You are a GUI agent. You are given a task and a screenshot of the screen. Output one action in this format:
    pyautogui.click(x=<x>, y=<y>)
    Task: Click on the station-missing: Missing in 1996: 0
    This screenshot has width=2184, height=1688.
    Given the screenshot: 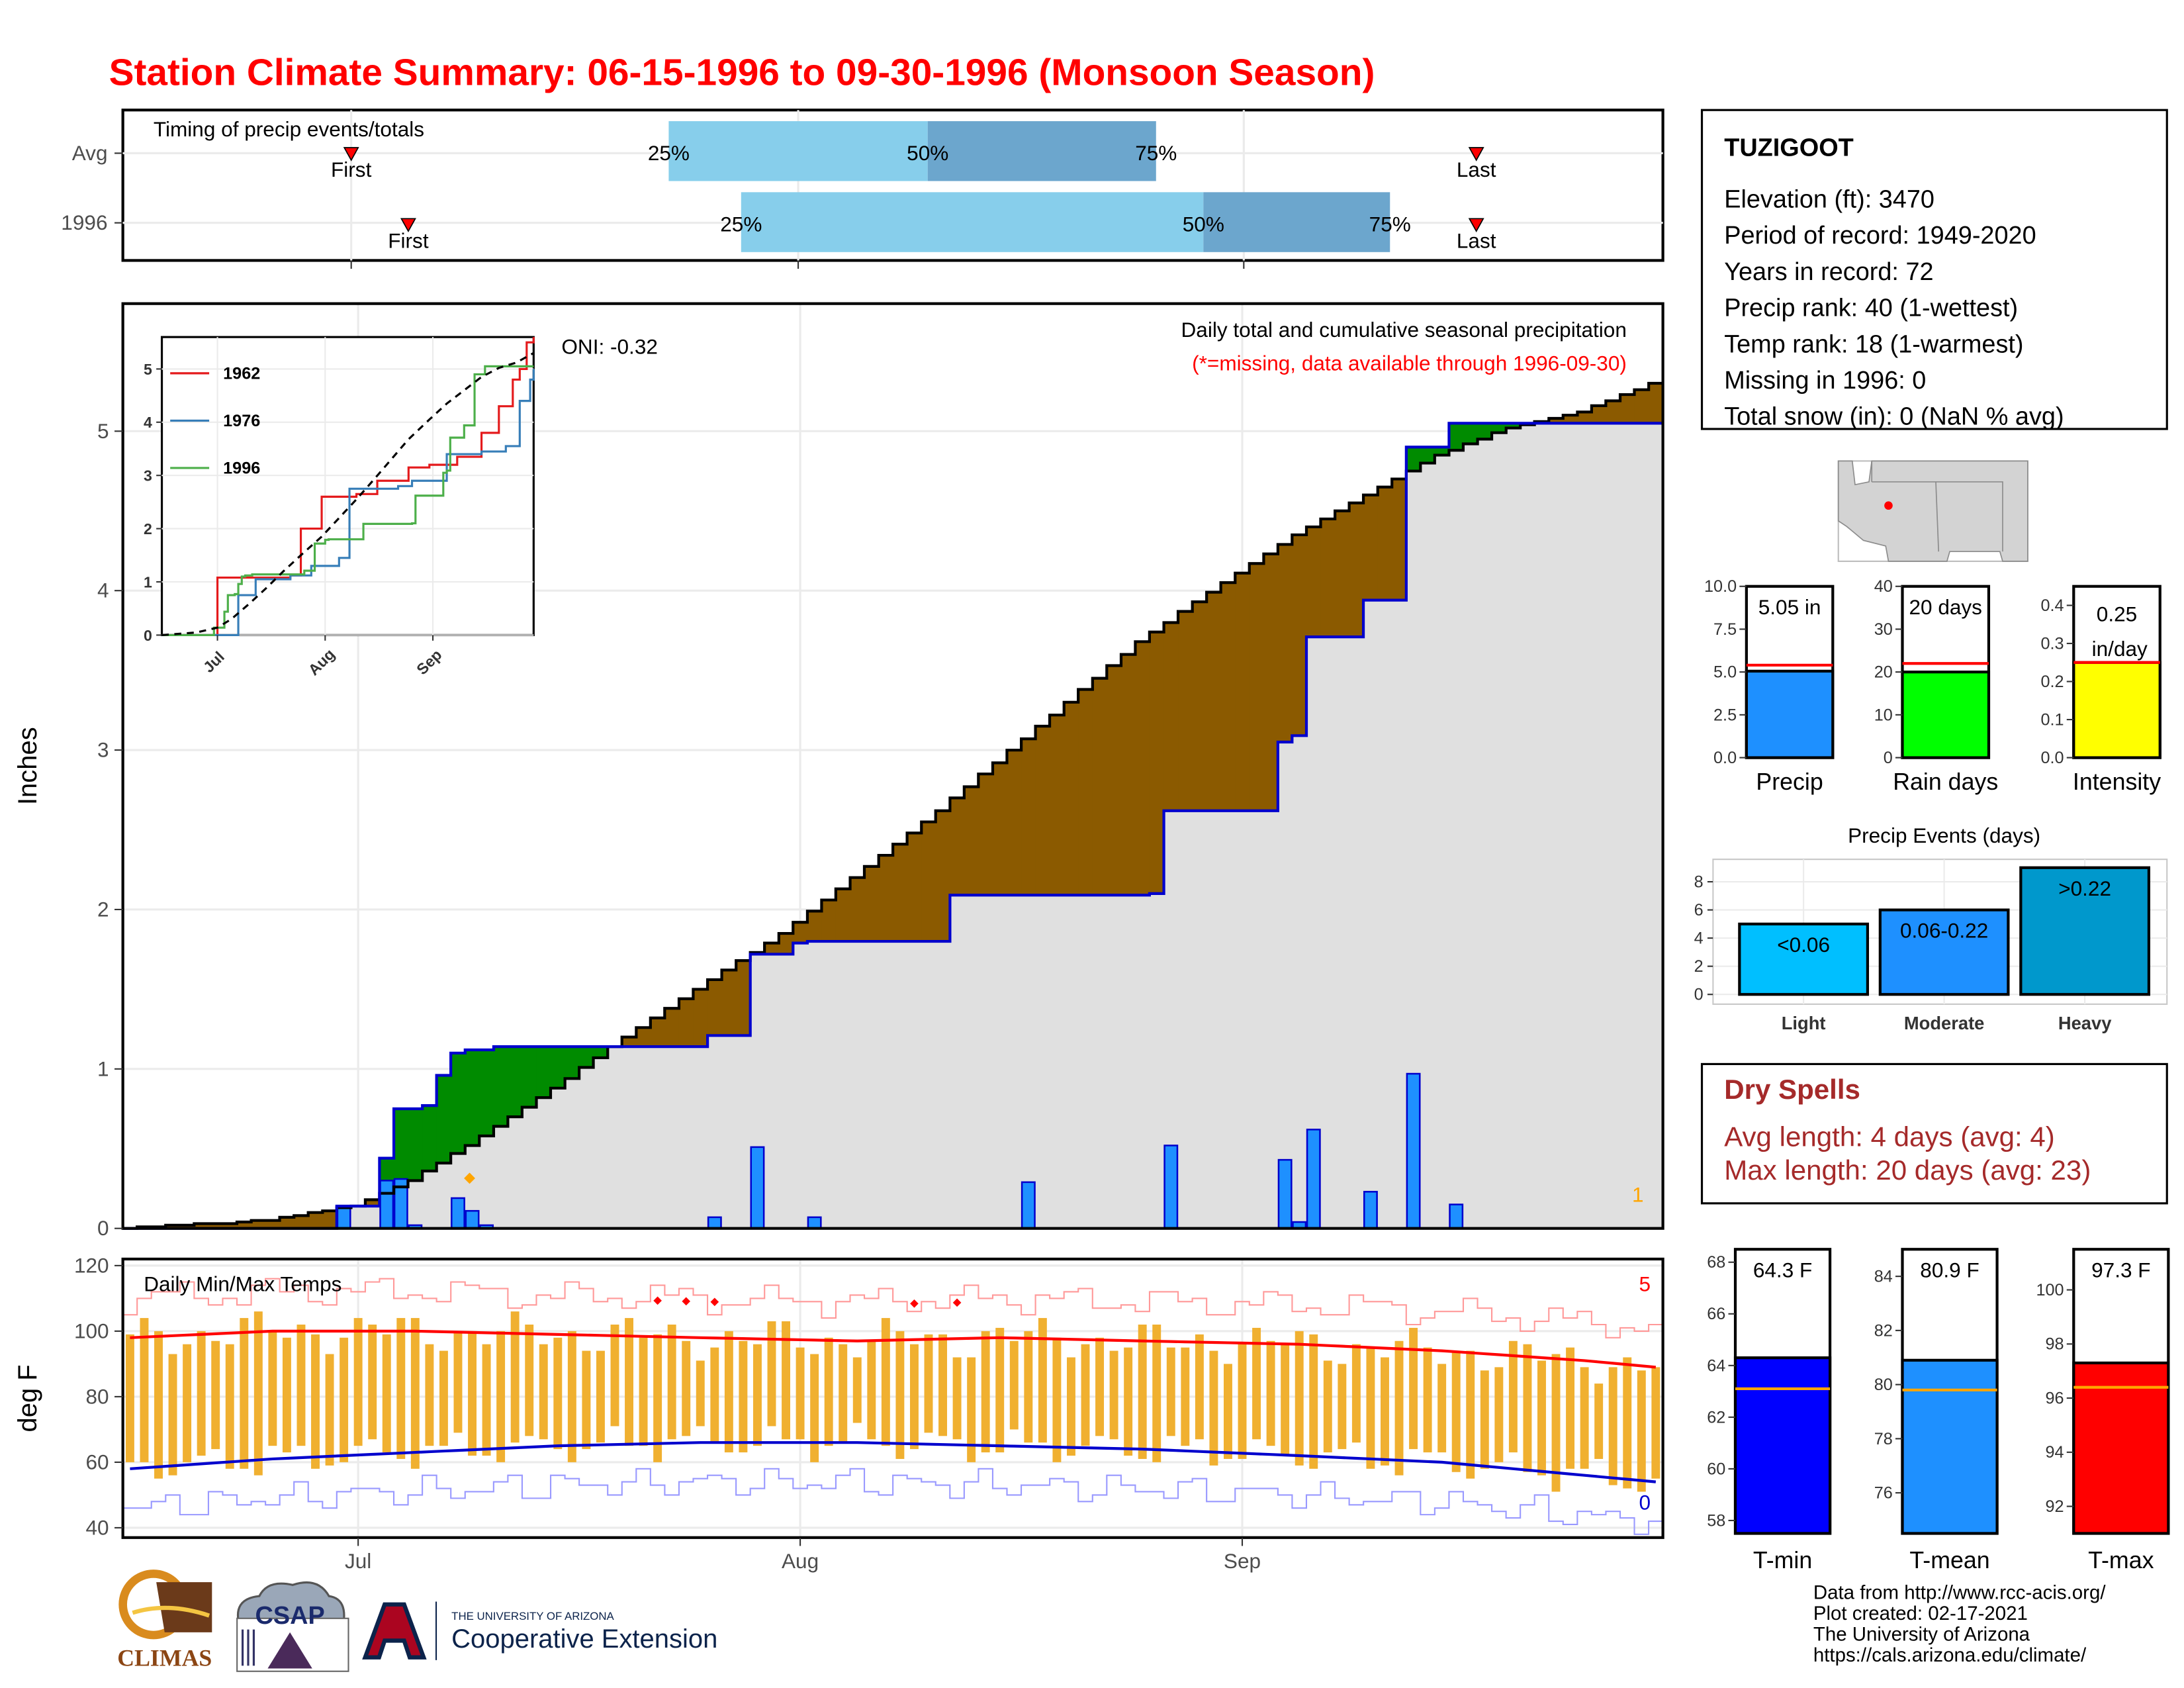 What is the action you would take?
    pyautogui.click(x=1825, y=381)
    